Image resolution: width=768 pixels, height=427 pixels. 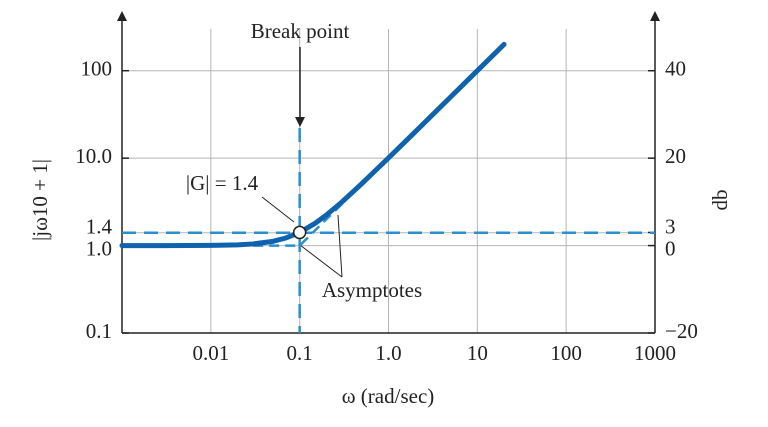 I want to click on x-tick-label: 1.0, so click(x=388, y=353).